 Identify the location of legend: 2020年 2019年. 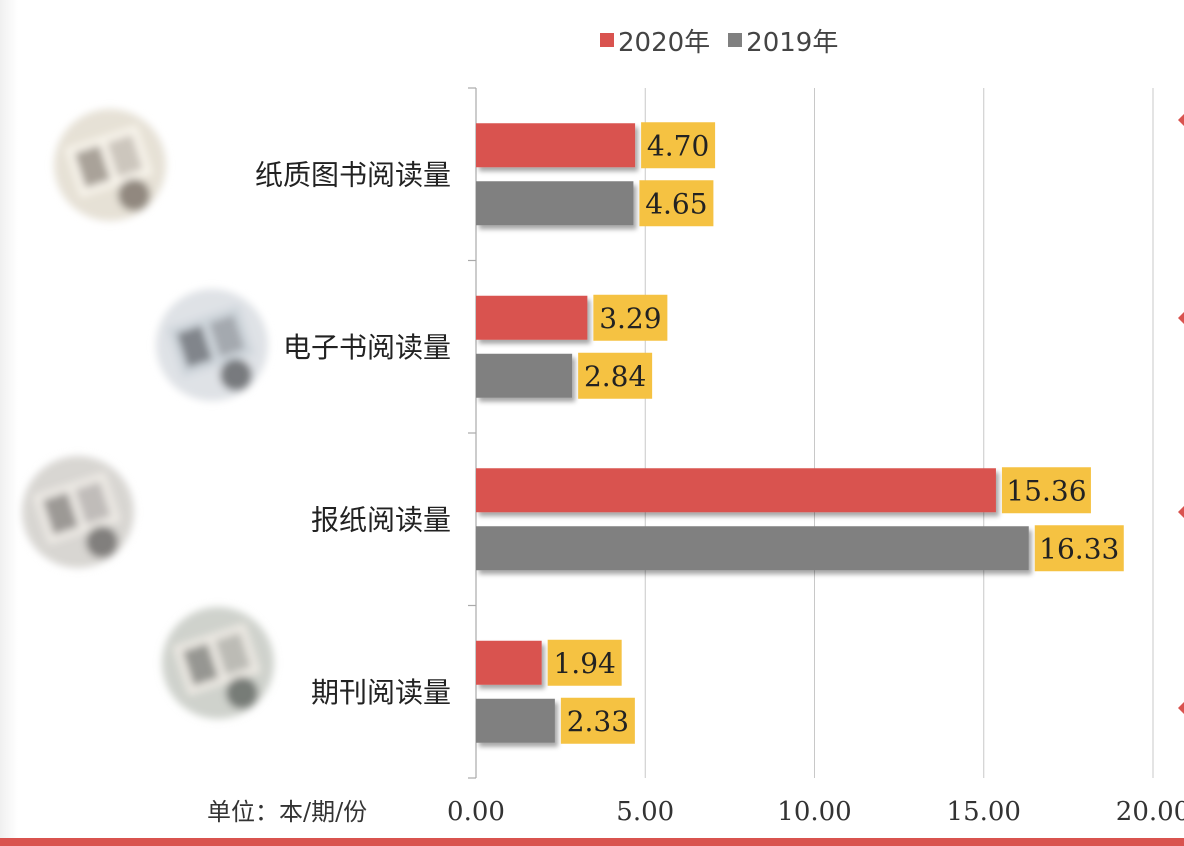
(719, 40).